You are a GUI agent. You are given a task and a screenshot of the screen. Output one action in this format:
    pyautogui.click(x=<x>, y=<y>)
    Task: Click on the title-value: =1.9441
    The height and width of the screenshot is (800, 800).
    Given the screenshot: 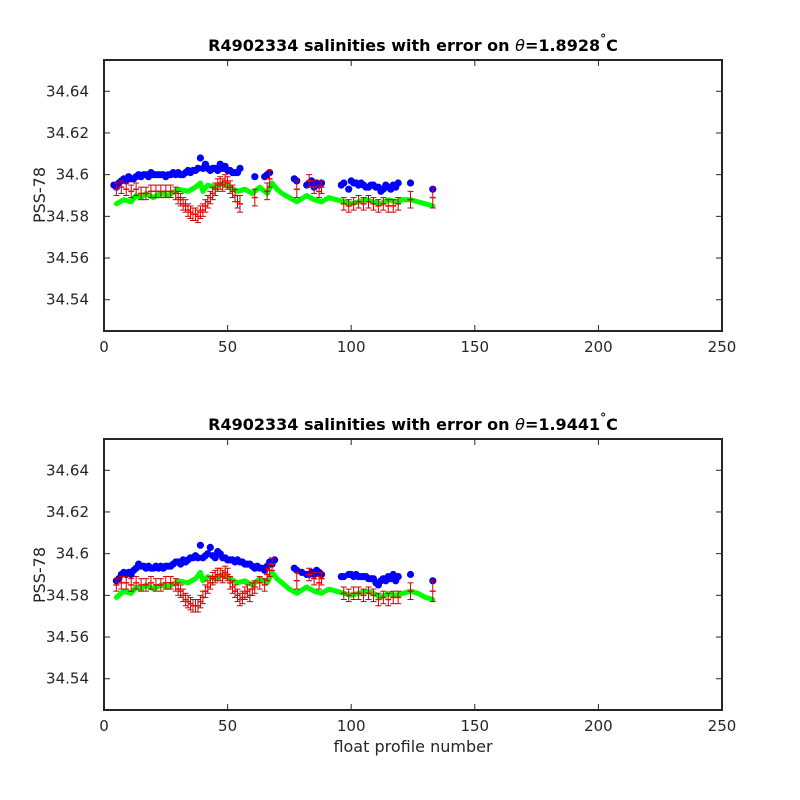 What is the action you would take?
    pyautogui.click(x=562, y=424)
    